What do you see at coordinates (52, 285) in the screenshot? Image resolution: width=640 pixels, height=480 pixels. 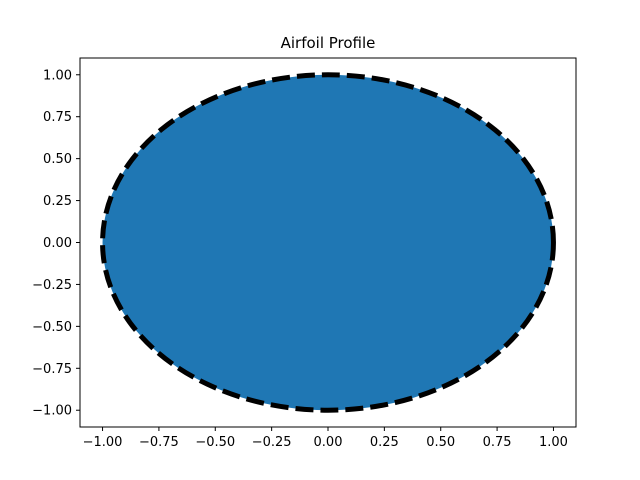 I see `y-tick-label: −0.25` at bounding box center [52, 285].